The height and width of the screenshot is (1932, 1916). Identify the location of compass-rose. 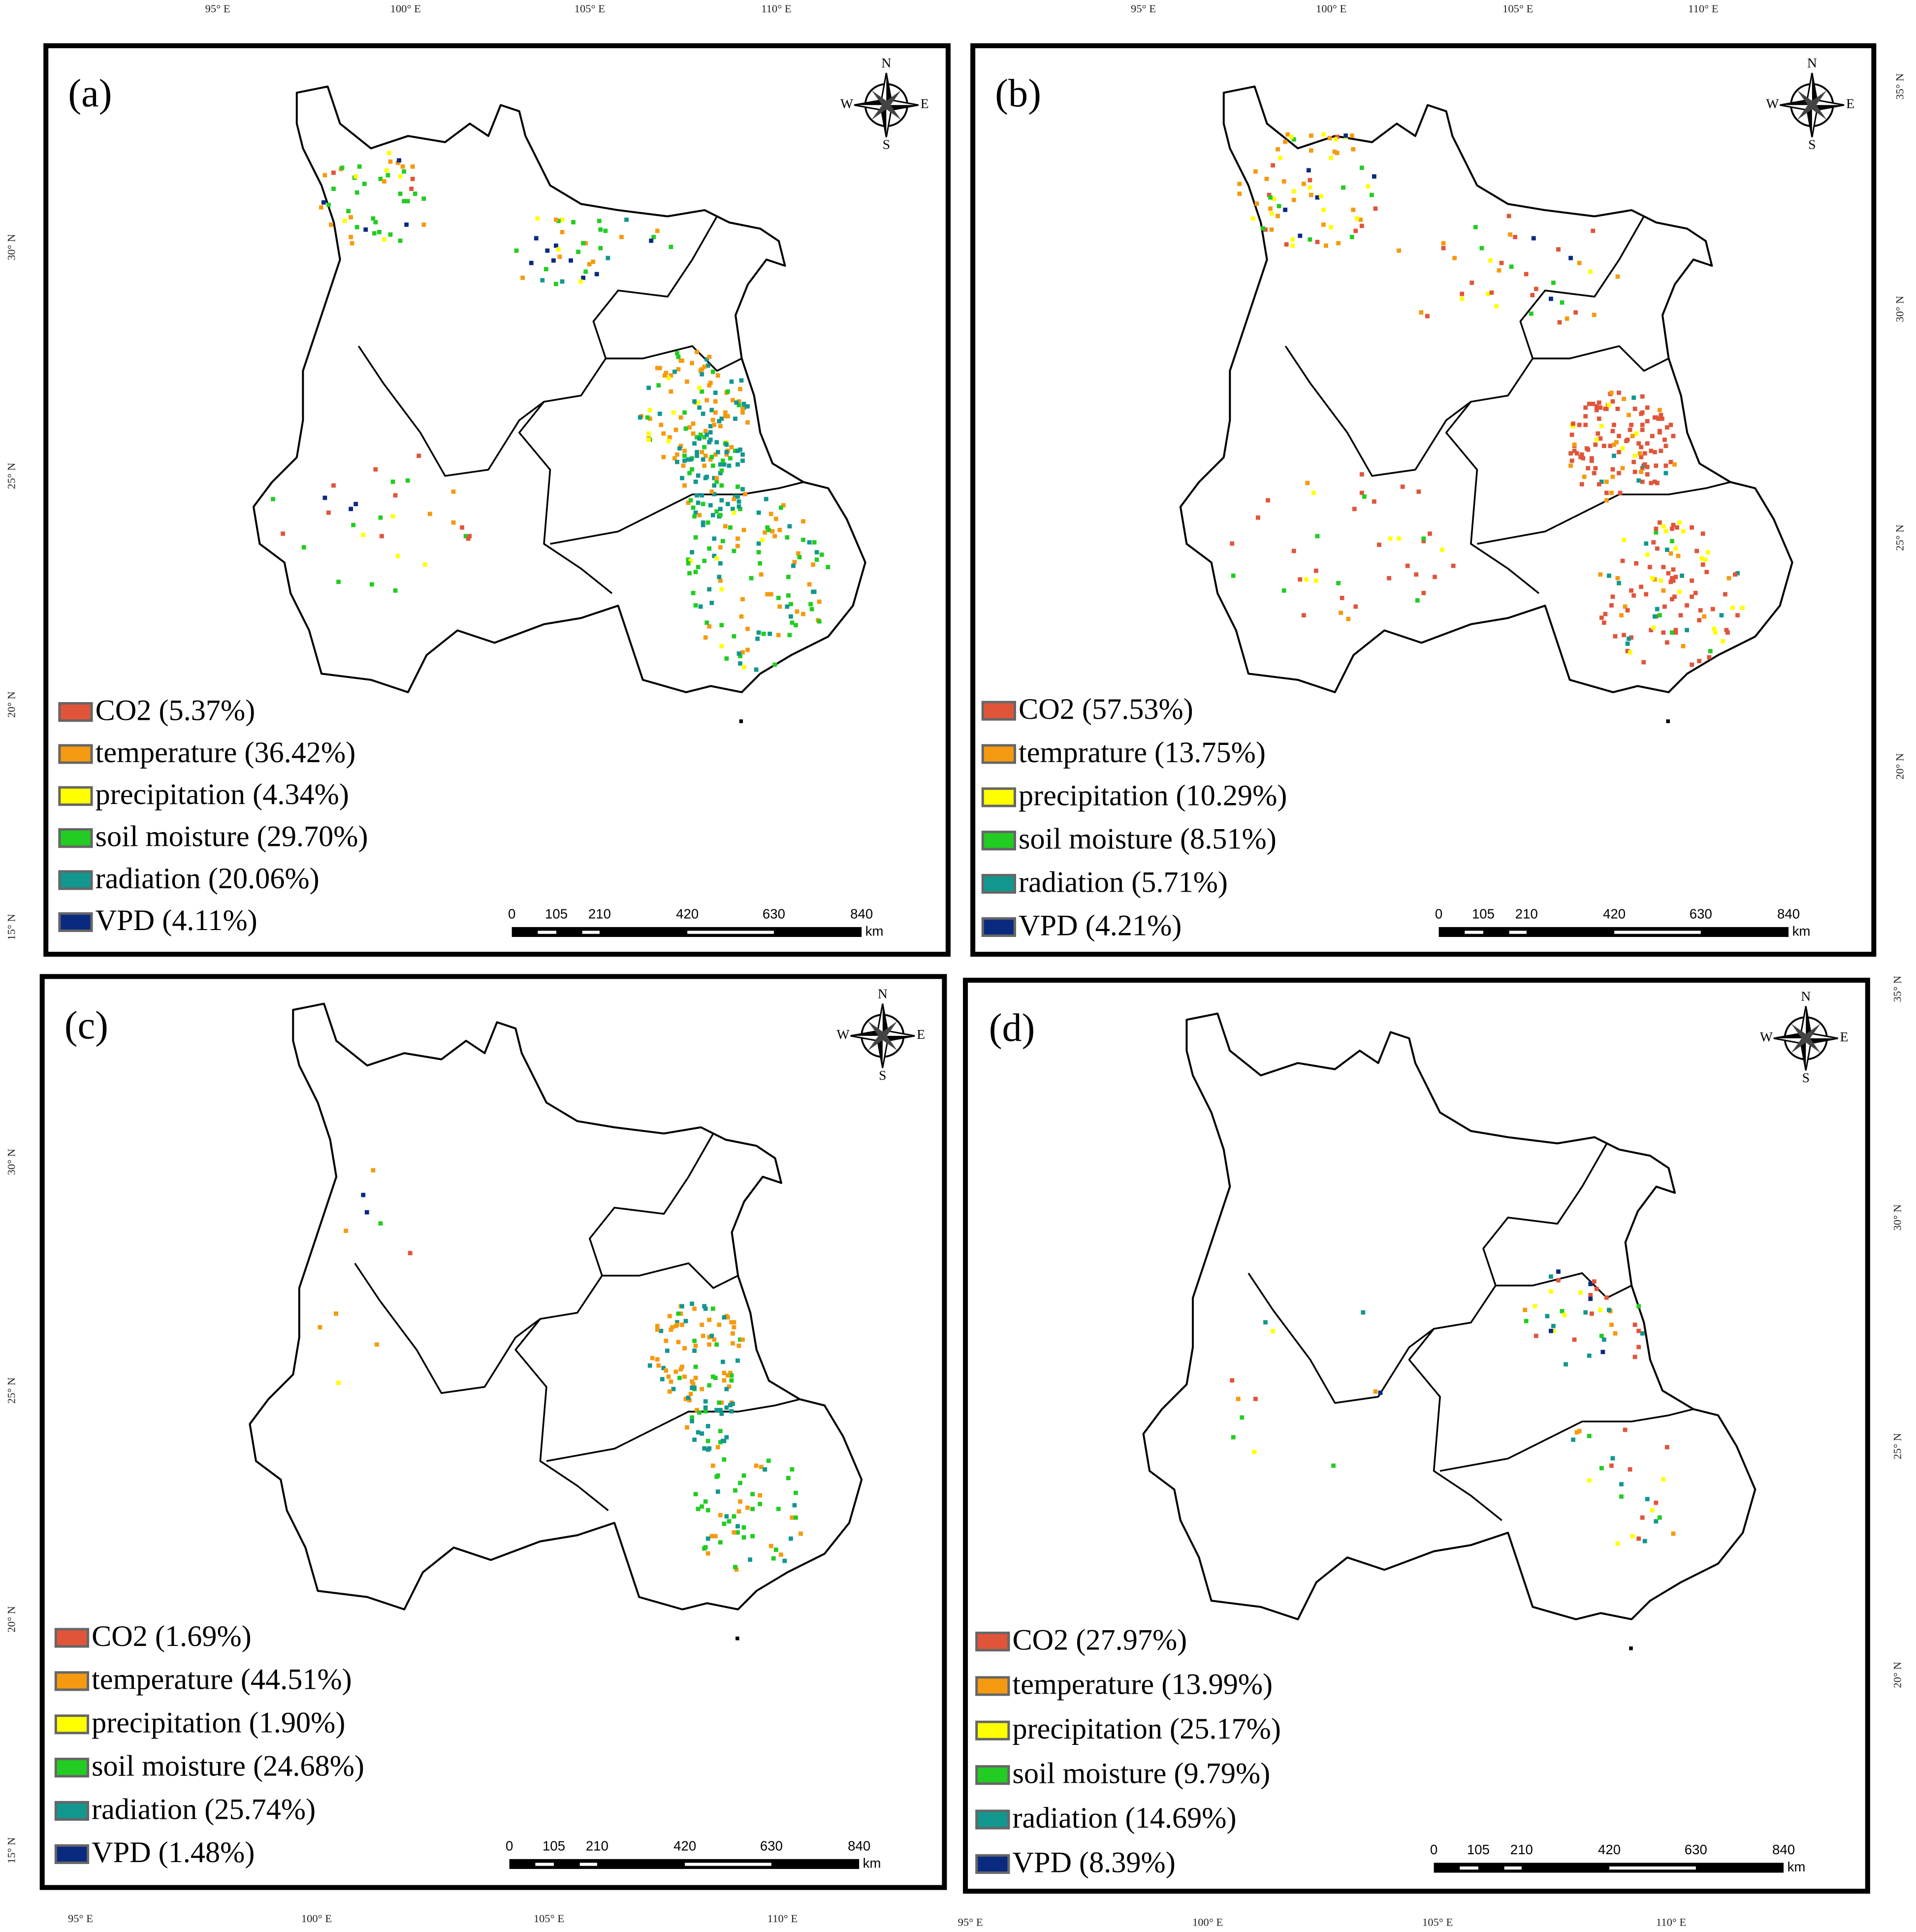
(1806, 1038).